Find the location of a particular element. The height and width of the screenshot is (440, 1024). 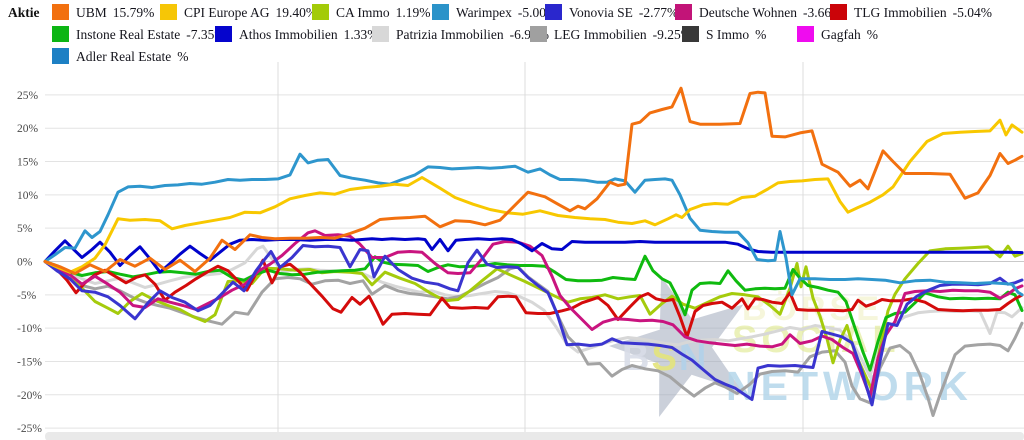

legend-label: Instone Real Estate is located at coordinates (128, 34).